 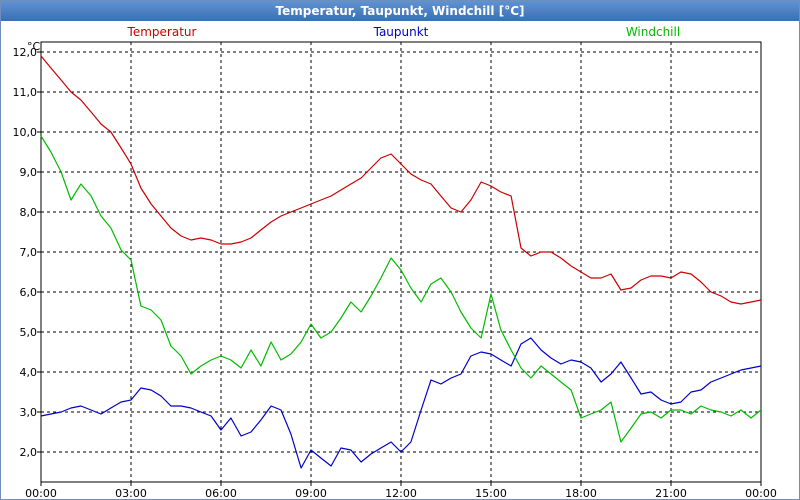 I want to click on y-tick-label: 6,0, so click(x=29, y=292).